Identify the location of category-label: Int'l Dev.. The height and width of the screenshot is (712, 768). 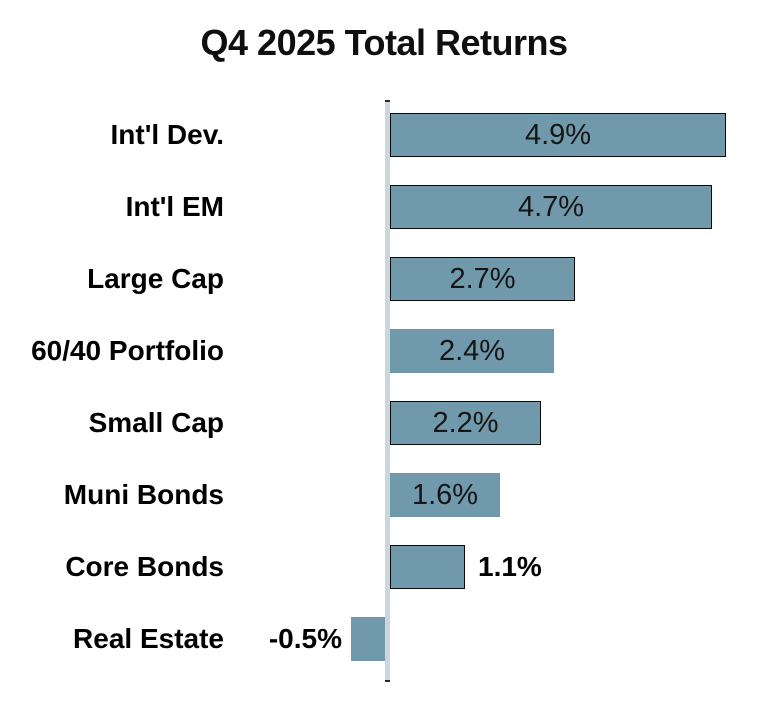
(167, 134).